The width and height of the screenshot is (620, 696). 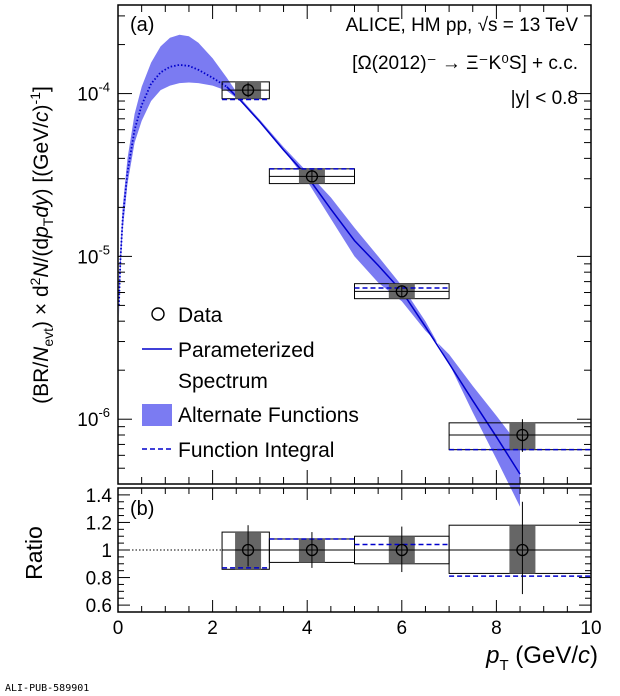 I want to click on ratio-y-tick-labels: 0.6 0.8 1 1.2 1.4, so click(x=99, y=551).